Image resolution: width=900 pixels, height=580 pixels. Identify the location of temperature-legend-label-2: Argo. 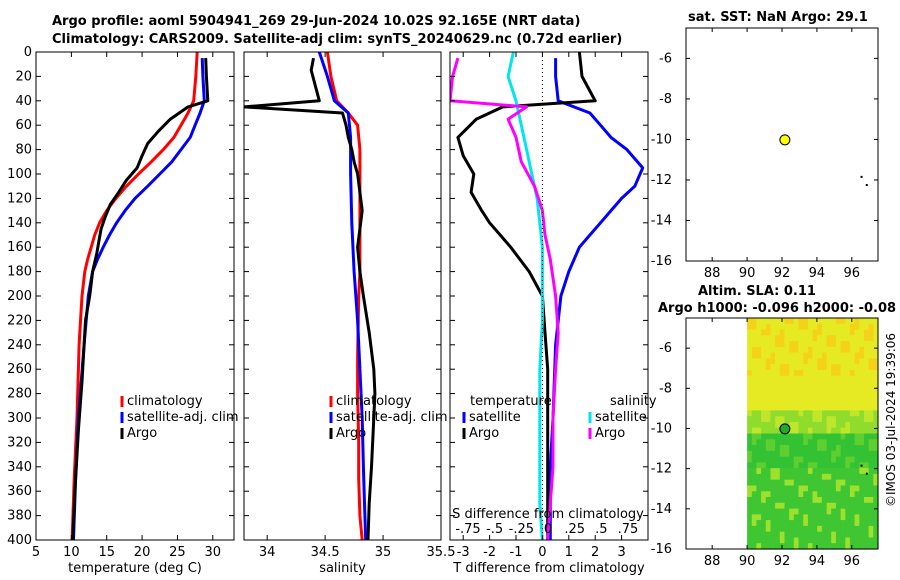
(142, 433).